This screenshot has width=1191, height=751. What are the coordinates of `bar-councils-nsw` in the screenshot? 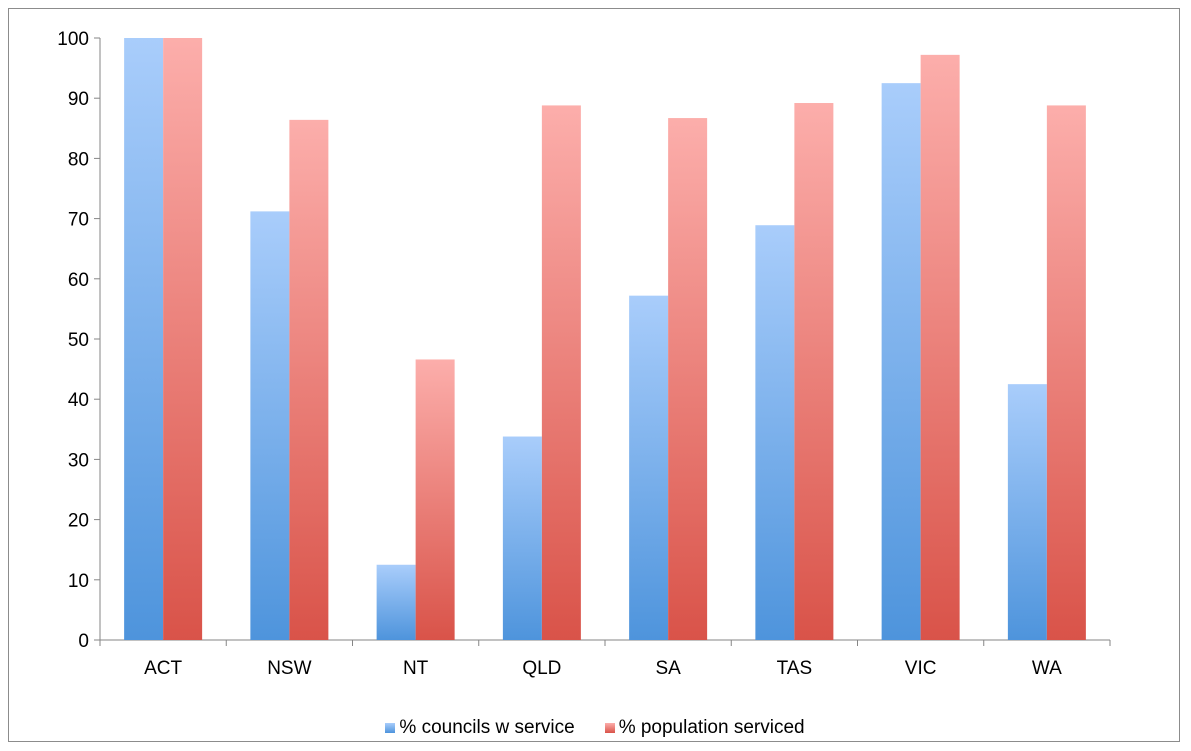 It's located at (270, 425).